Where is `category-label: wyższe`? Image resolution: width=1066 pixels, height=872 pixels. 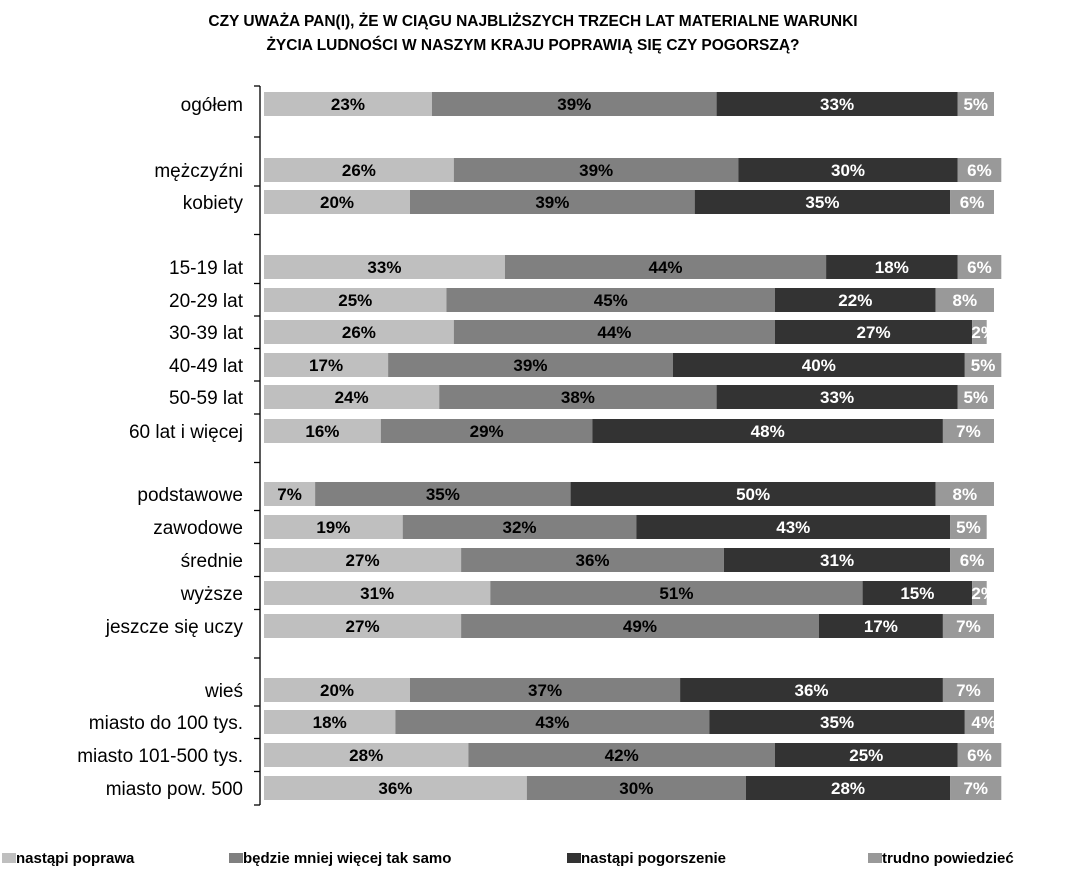 category-label: wyższe is located at coordinates (211, 594).